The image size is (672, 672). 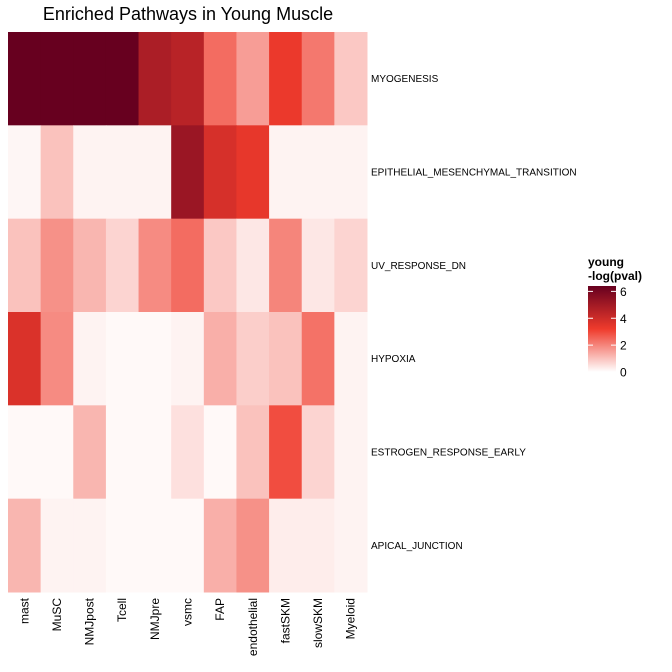 What do you see at coordinates (253, 452) in the screenshot?
I see `heatmap-cell-estrogen-response-early-endothelial` at bounding box center [253, 452].